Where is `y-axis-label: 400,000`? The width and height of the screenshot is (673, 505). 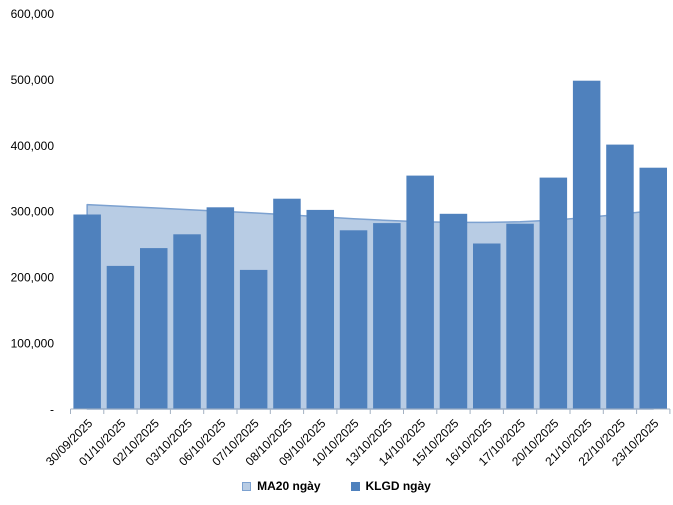
y-axis-label: 400,000 is located at coordinates (33, 146).